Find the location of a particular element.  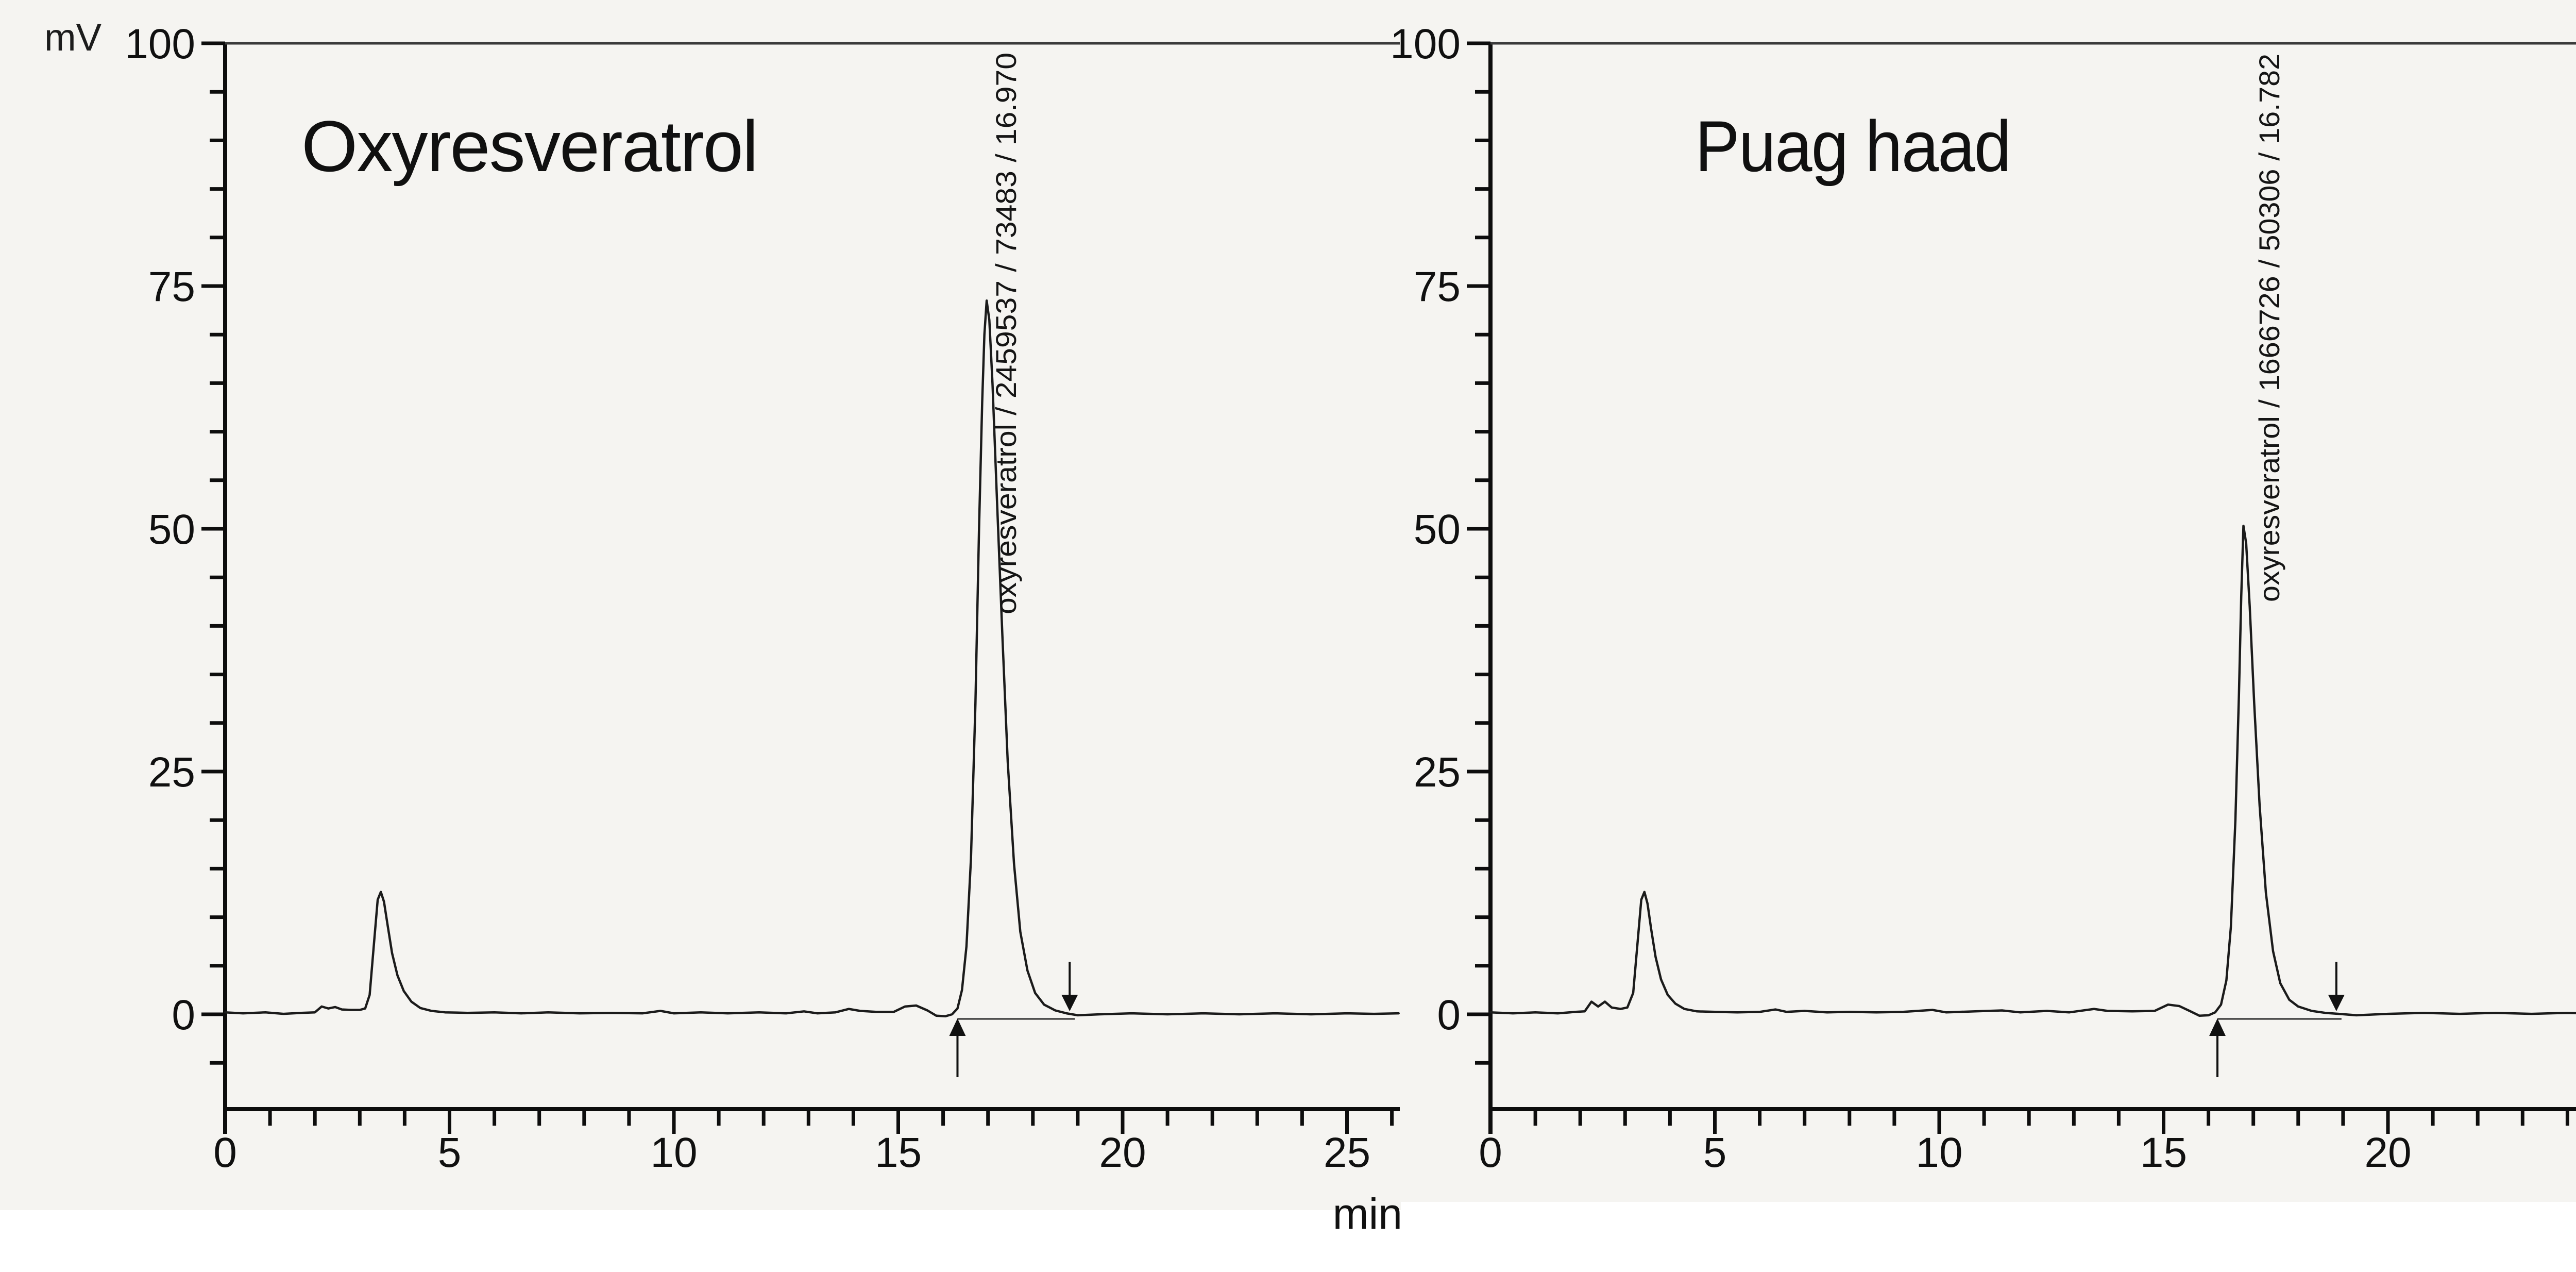

panel-title: Oxyresveratrol is located at coordinates (529, 146).